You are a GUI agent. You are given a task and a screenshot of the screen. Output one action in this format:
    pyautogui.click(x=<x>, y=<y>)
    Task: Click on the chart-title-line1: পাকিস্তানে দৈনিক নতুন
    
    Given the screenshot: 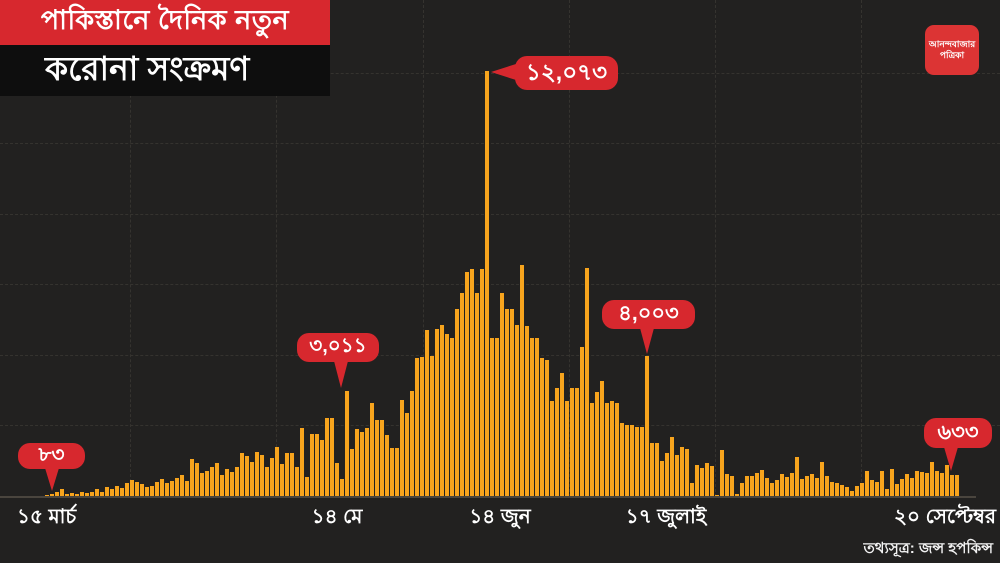 What is the action you would take?
    pyautogui.click(x=165, y=22)
    